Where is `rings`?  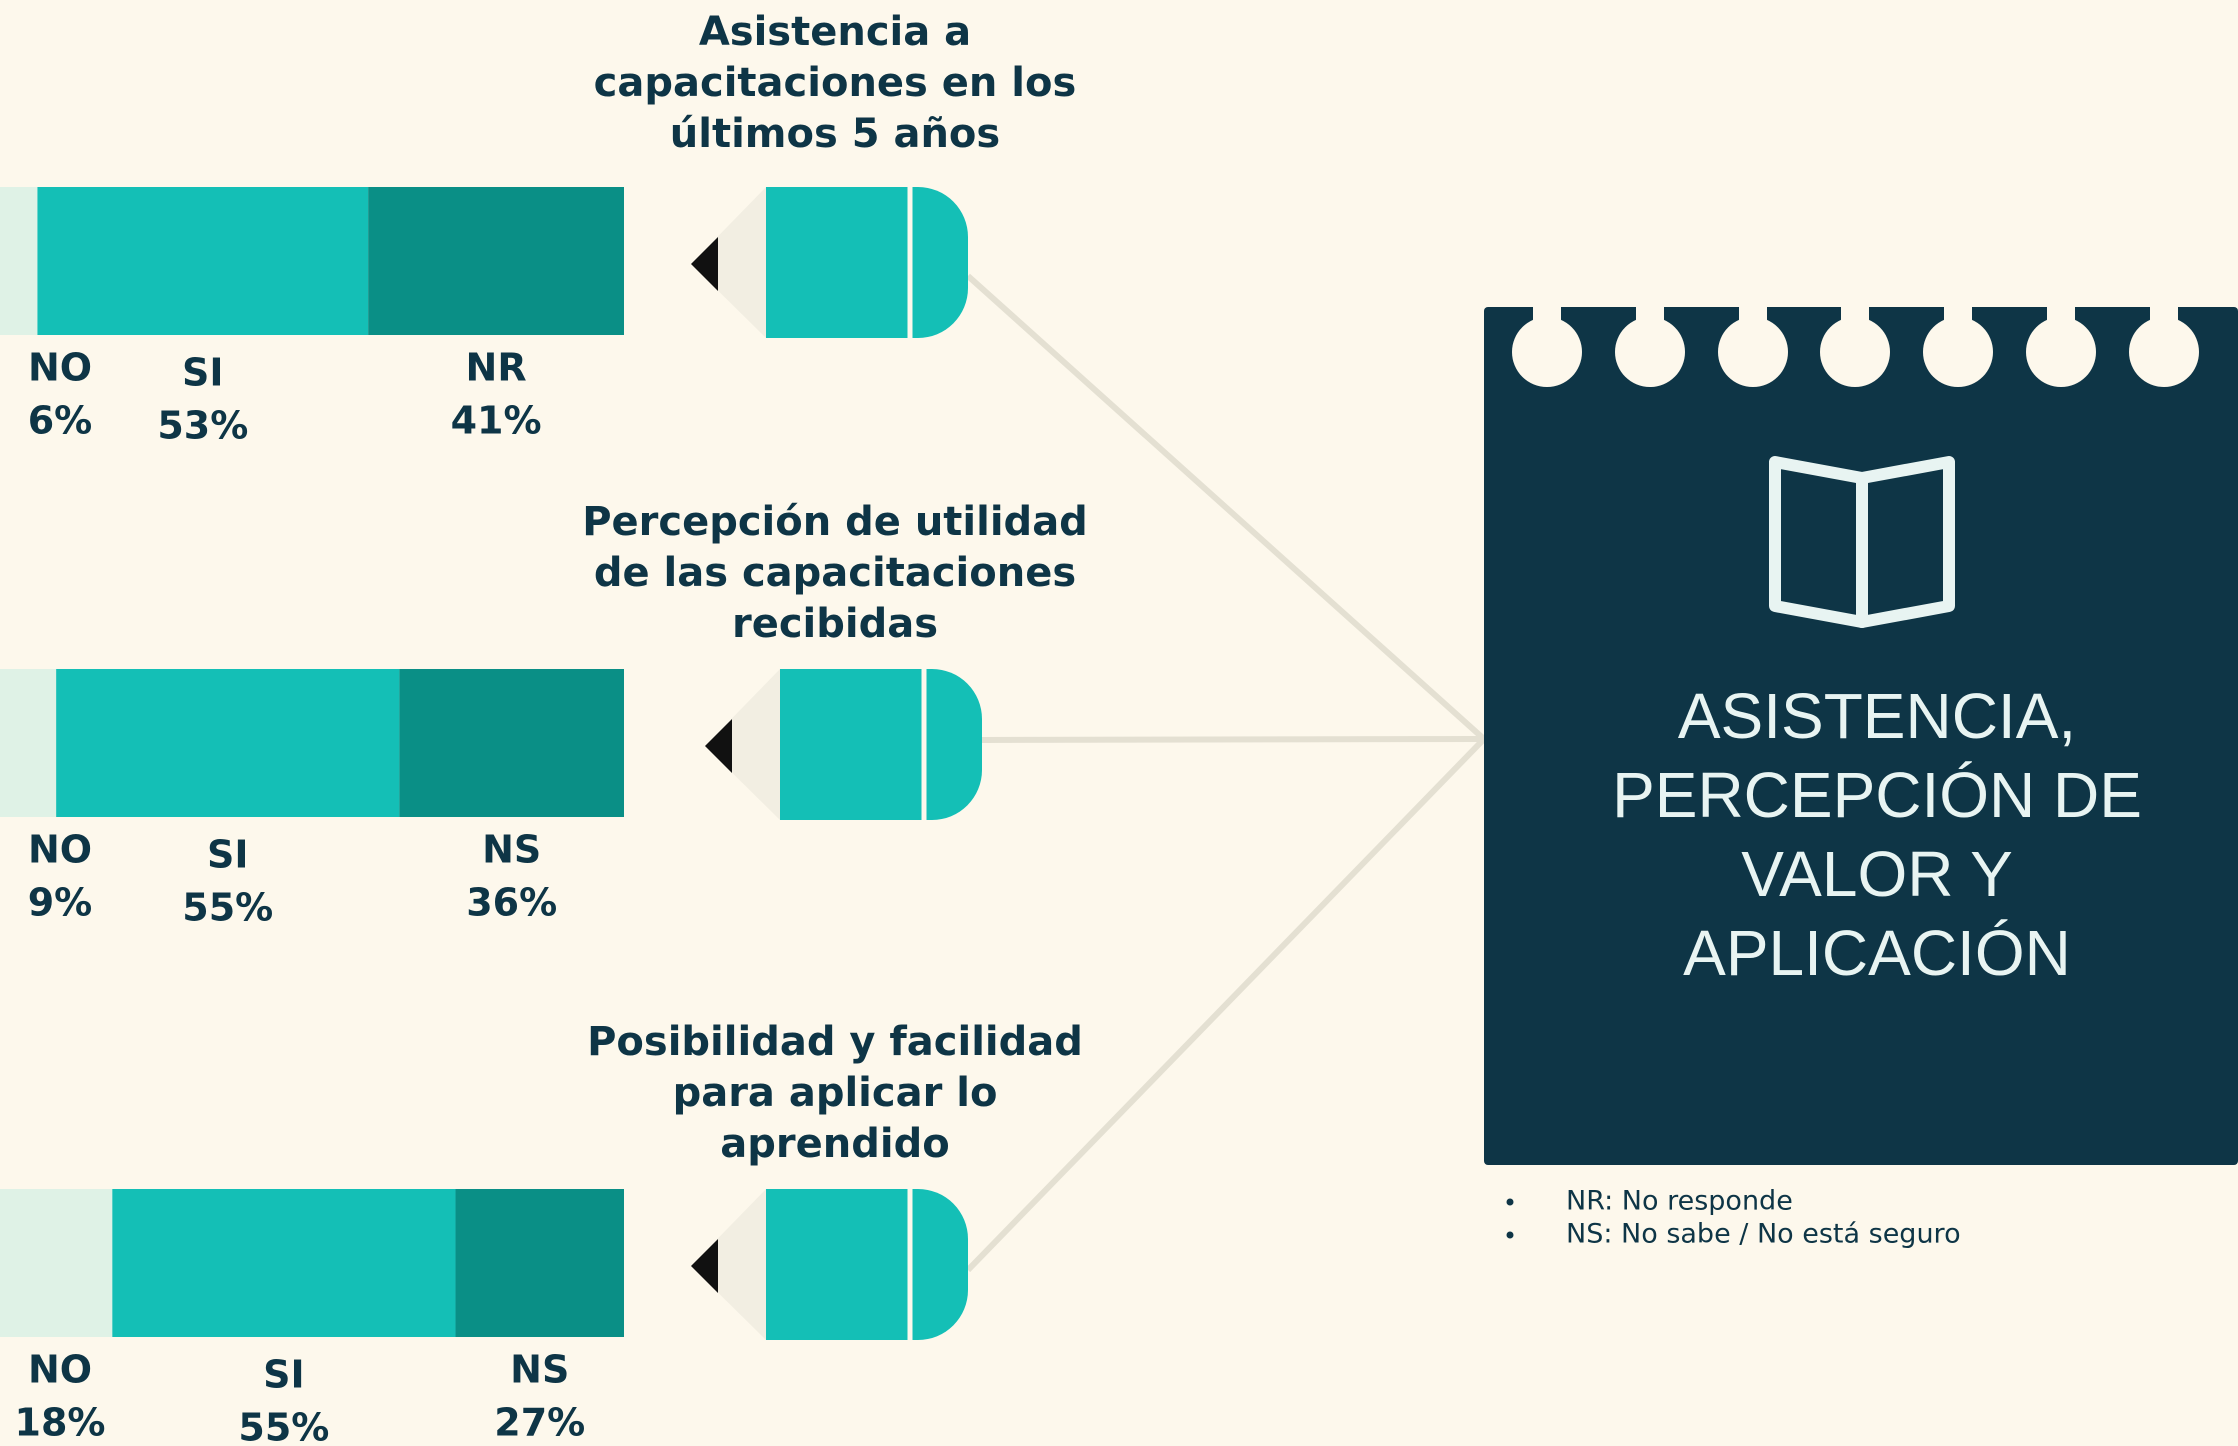 rings is located at coordinates (1855, 343).